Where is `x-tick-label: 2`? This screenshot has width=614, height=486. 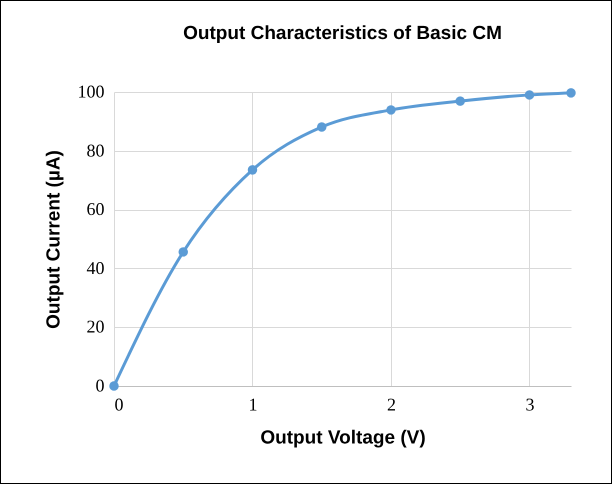 x-tick-label: 2 is located at coordinates (391, 404).